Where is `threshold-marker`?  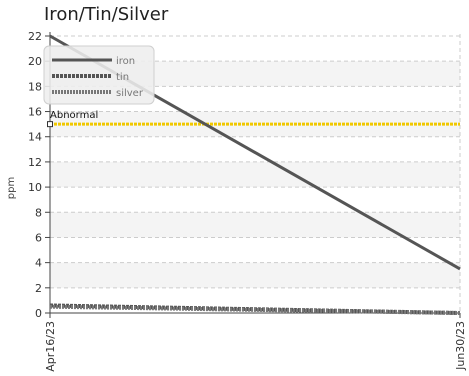
threshold-marker is located at coordinates (50, 124).